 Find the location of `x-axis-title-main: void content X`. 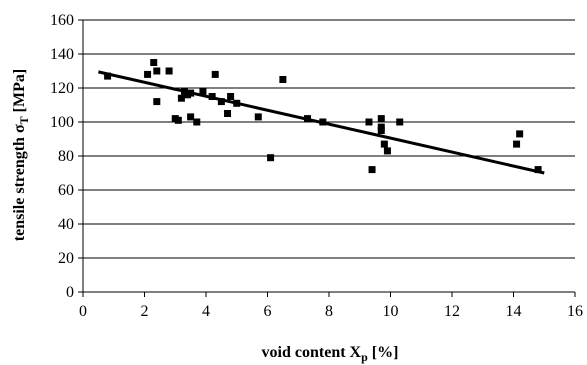

x-axis-title-main: void content X is located at coordinates (312, 352).